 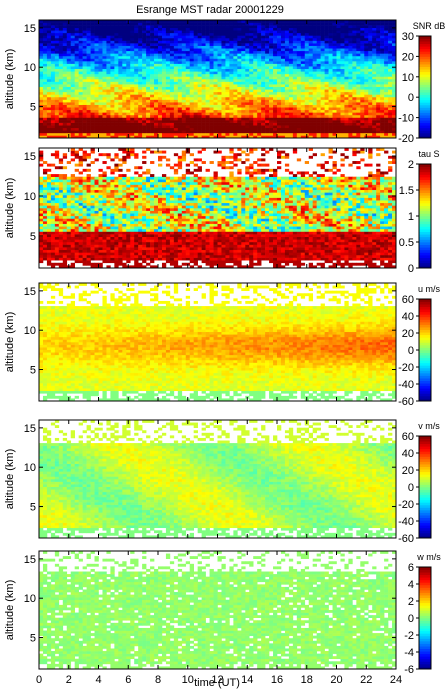 What do you see at coordinates (425, 55) in the screenshot?
I see `colorbar-segment` at bounding box center [425, 55].